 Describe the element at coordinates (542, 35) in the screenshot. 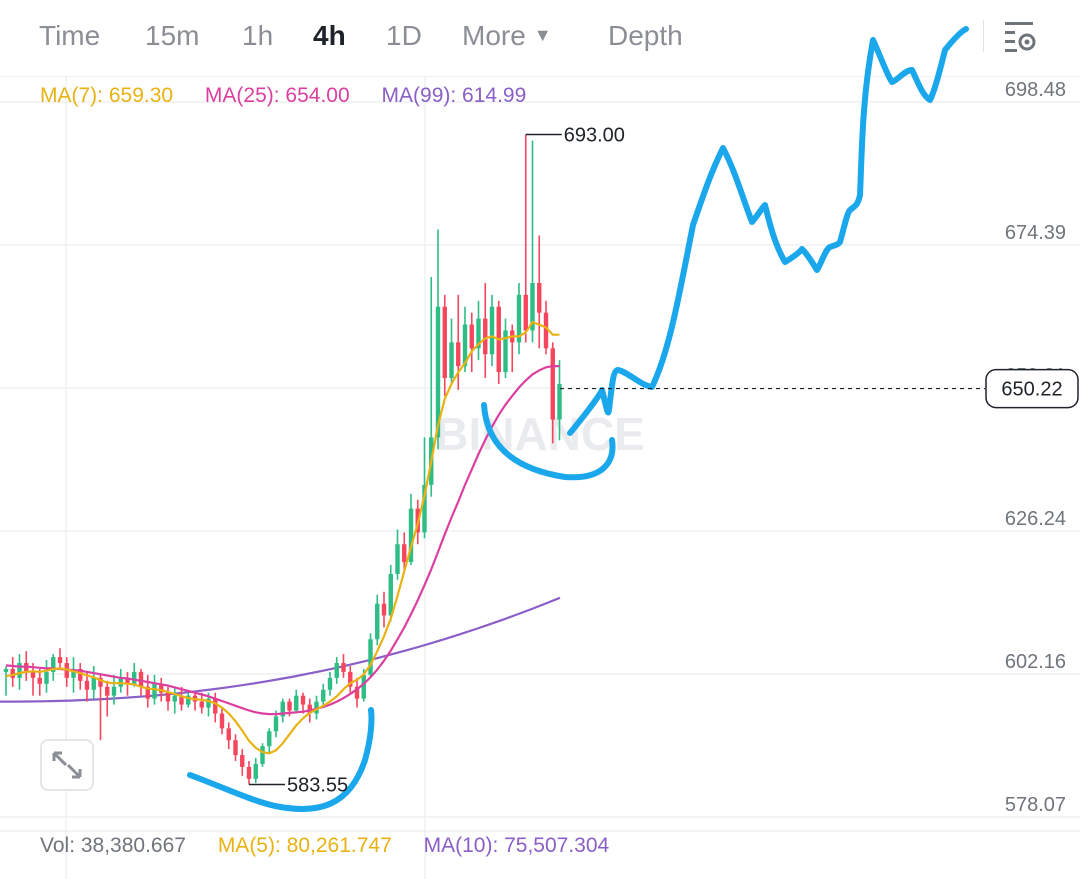

I see `chevron-down-icon: ▼` at that location.